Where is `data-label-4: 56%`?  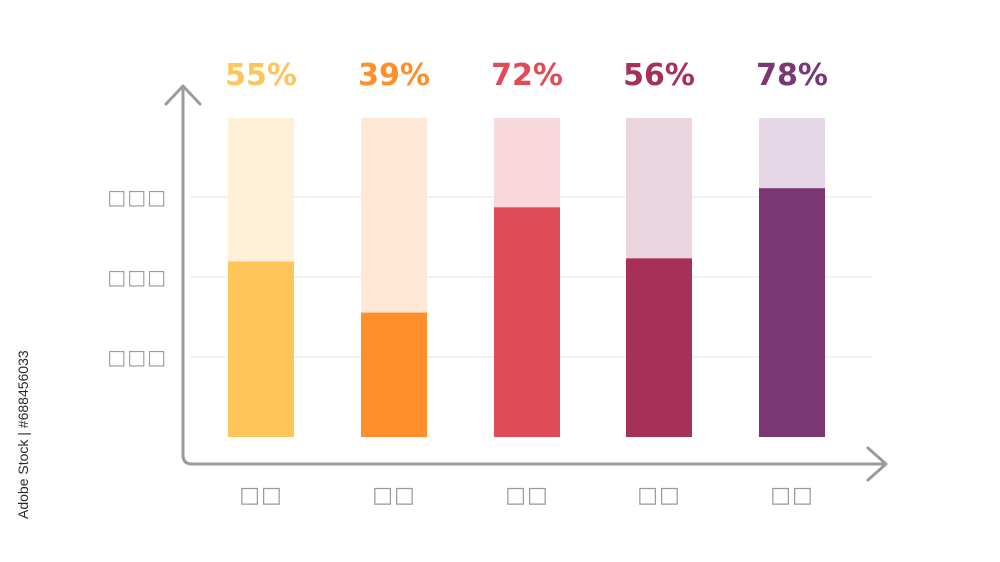 data-label-4: 56% is located at coordinates (659, 75).